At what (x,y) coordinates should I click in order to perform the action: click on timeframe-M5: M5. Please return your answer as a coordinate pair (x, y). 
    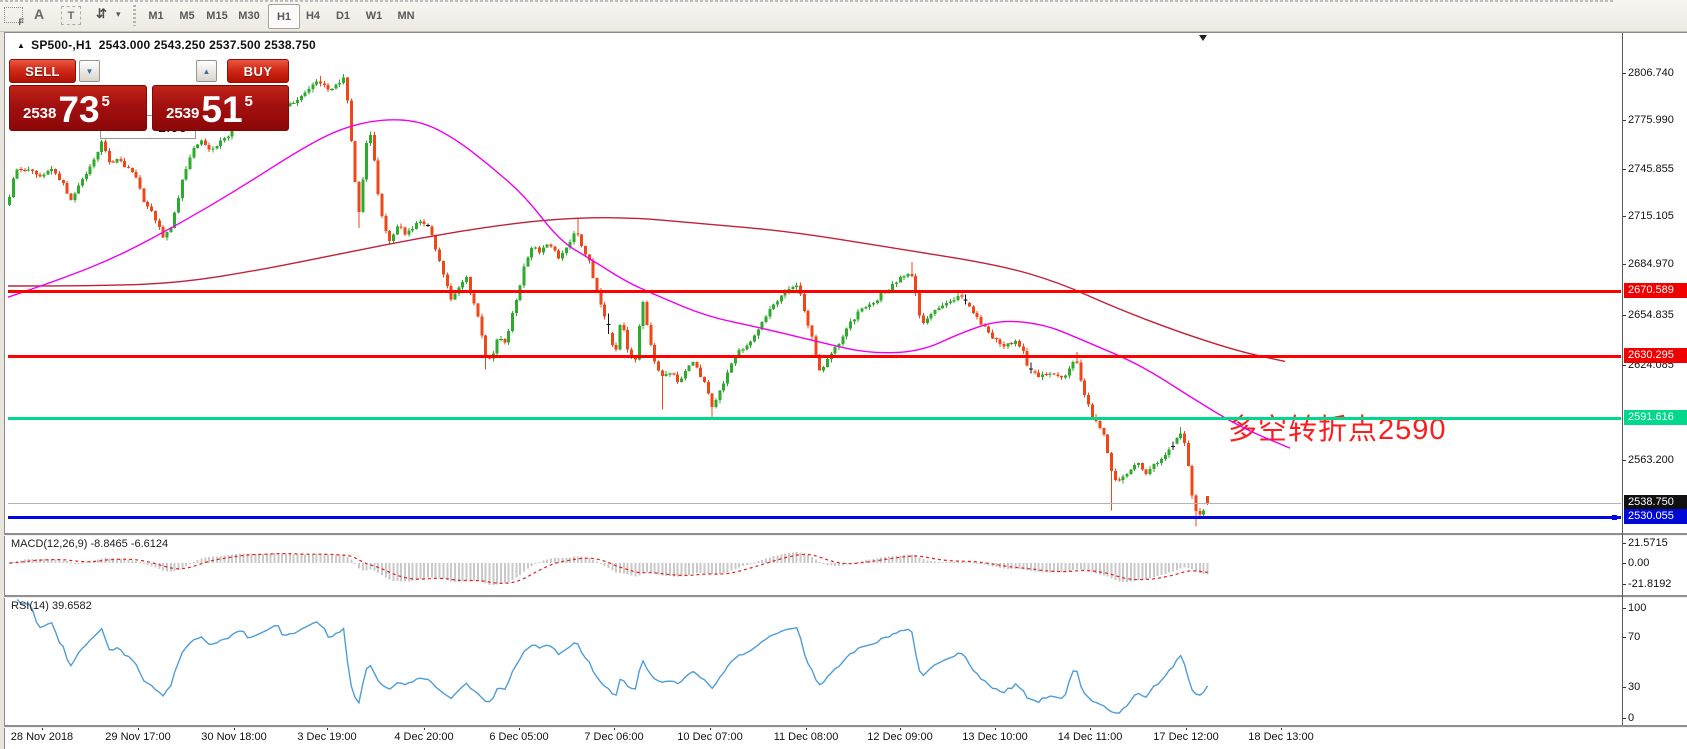
    Looking at the image, I should click on (187, 15).